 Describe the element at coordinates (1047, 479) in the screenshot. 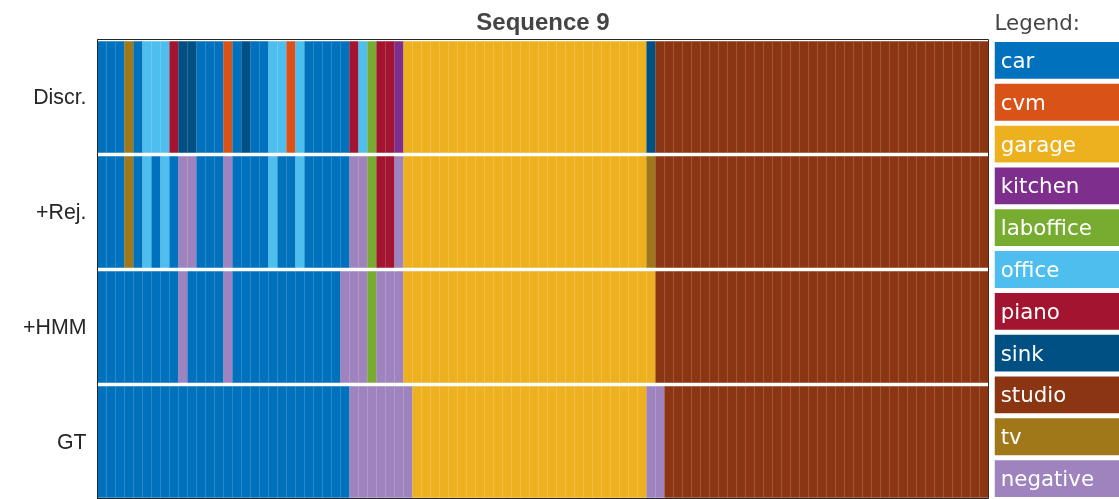

I see `color-bar-label: negative` at that location.